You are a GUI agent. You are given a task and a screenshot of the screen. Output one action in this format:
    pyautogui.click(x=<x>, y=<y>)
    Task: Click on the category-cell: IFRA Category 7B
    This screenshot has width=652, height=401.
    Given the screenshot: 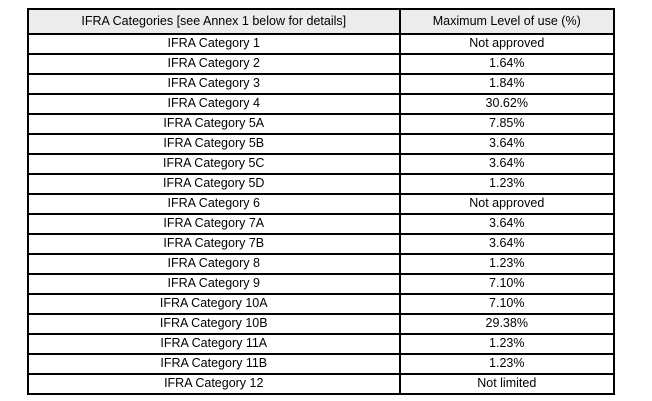 What is the action you would take?
    pyautogui.click(x=214, y=244)
    